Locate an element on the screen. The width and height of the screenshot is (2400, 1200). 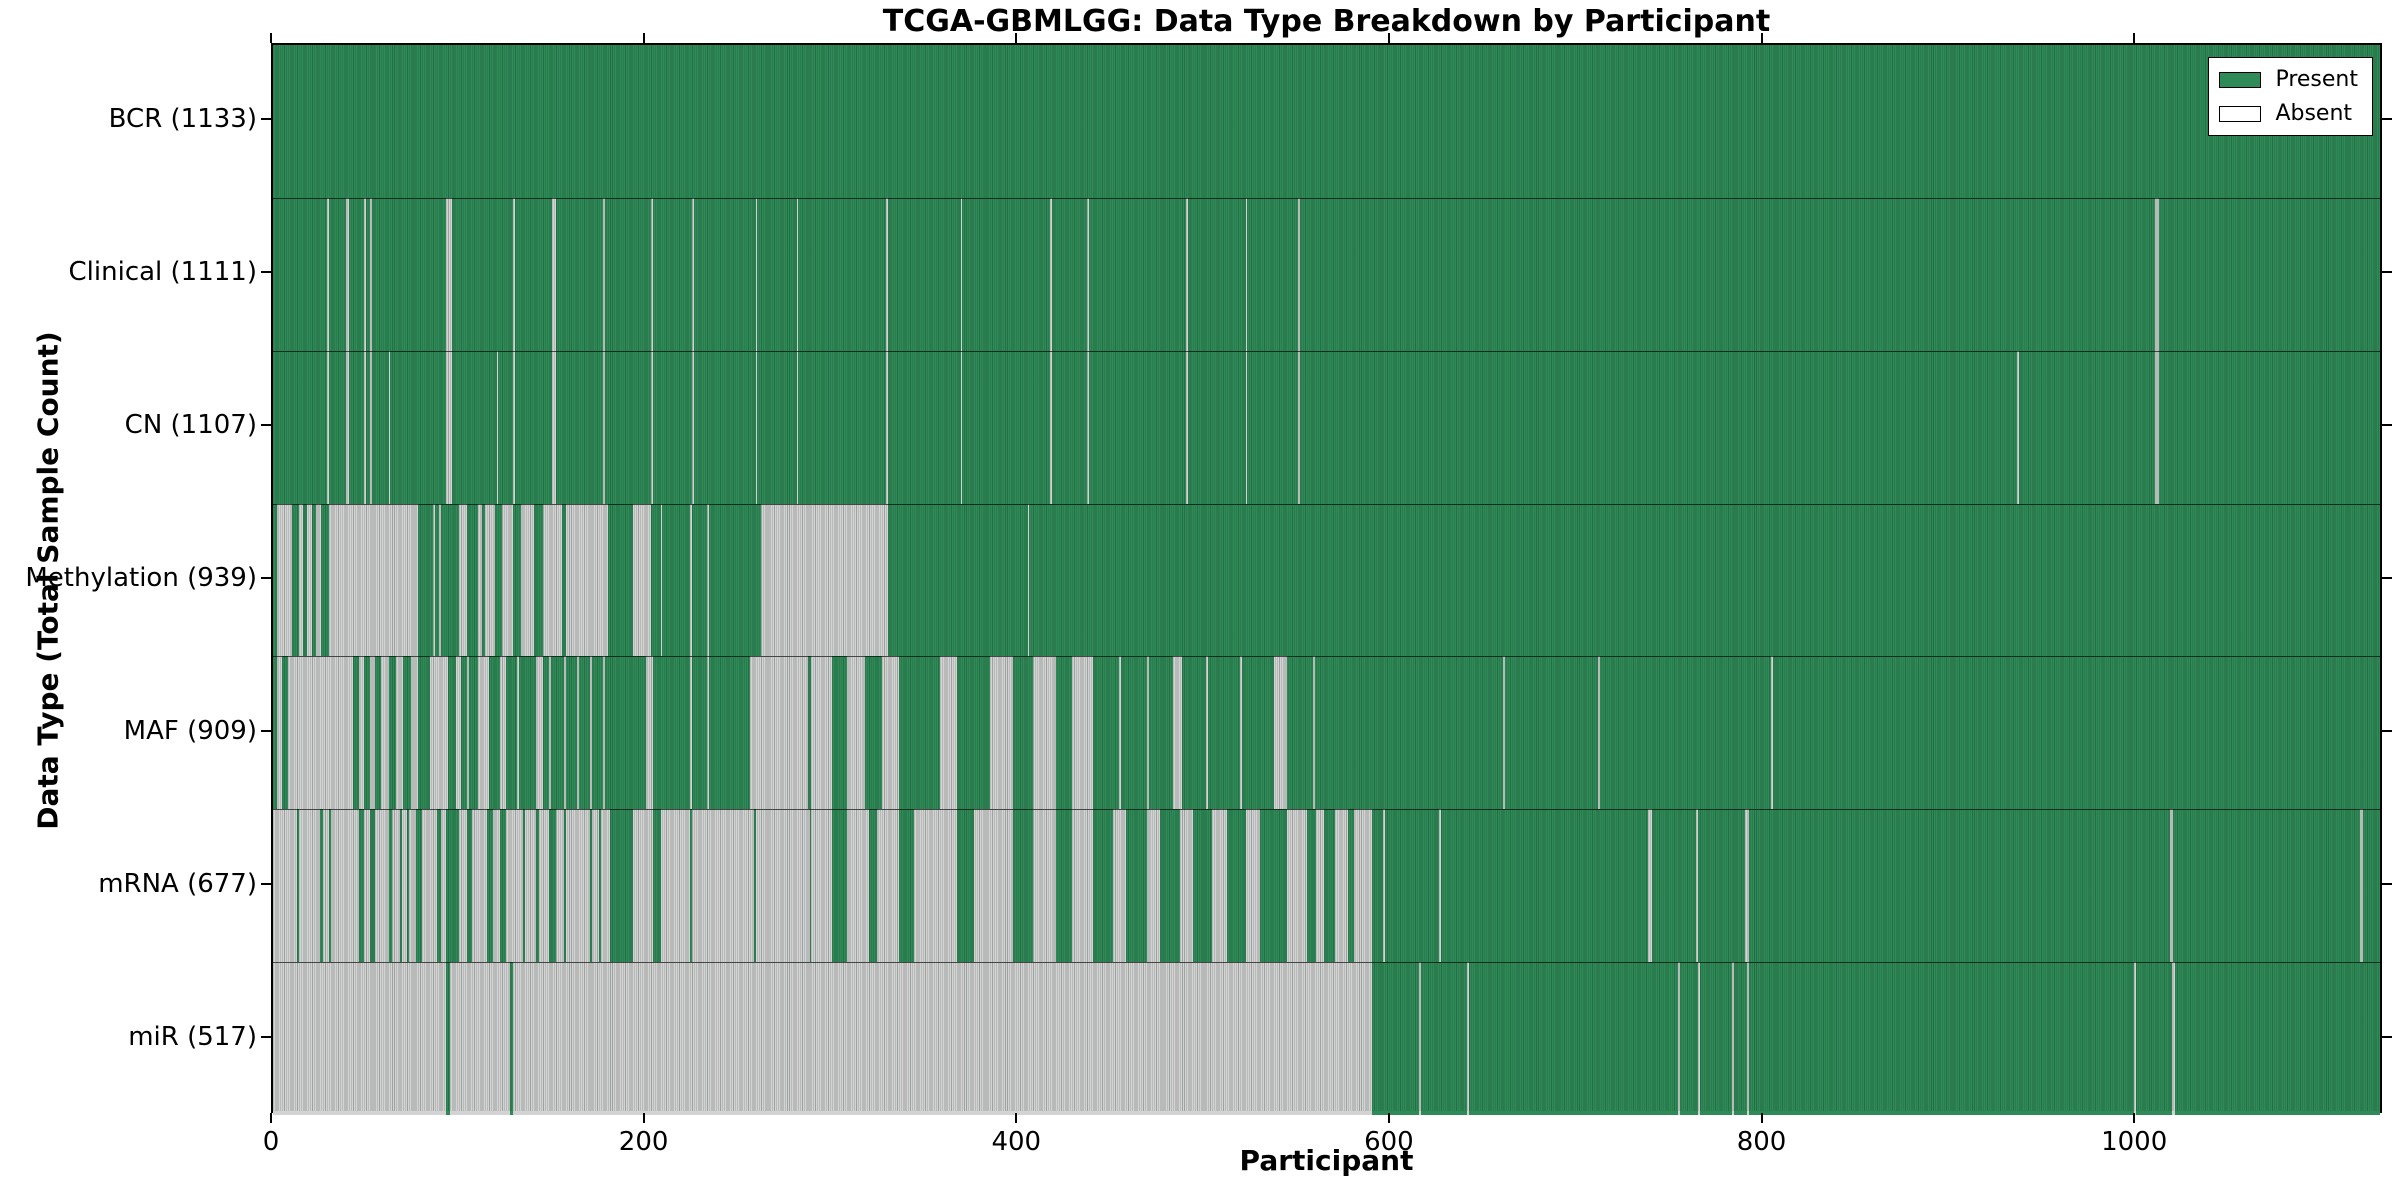
y-tick-label: MAF (909) is located at coordinates (190, 730).